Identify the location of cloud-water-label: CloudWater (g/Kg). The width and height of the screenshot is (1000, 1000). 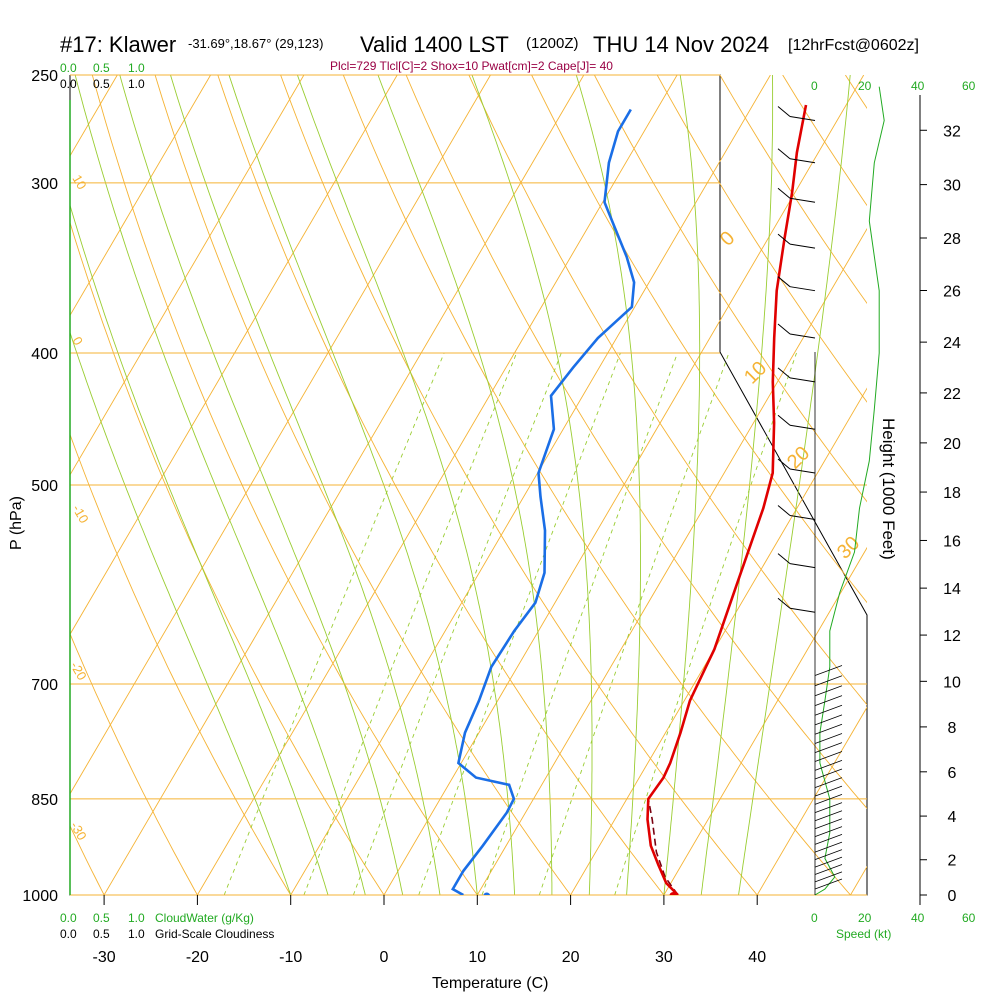
(204, 918).